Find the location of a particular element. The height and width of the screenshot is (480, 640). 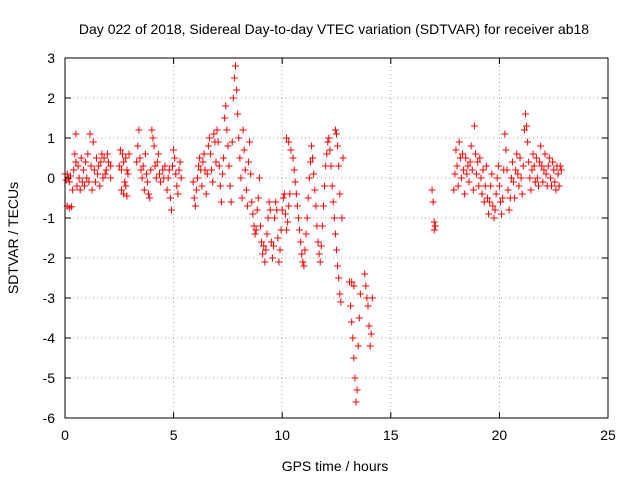

y-tick-labels: -6 -5 -4 -3 -2 -1 0 1 2 3 is located at coordinates (49, 238).